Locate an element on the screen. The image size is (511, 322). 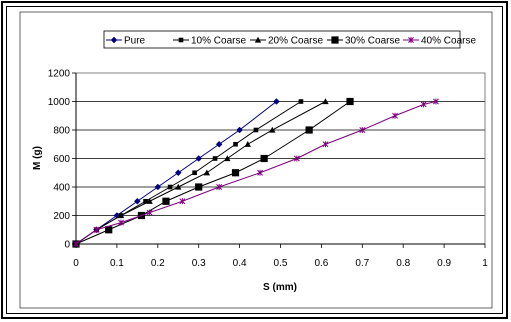
legend-label: 10% Coarse is located at coordinates (218, 41).